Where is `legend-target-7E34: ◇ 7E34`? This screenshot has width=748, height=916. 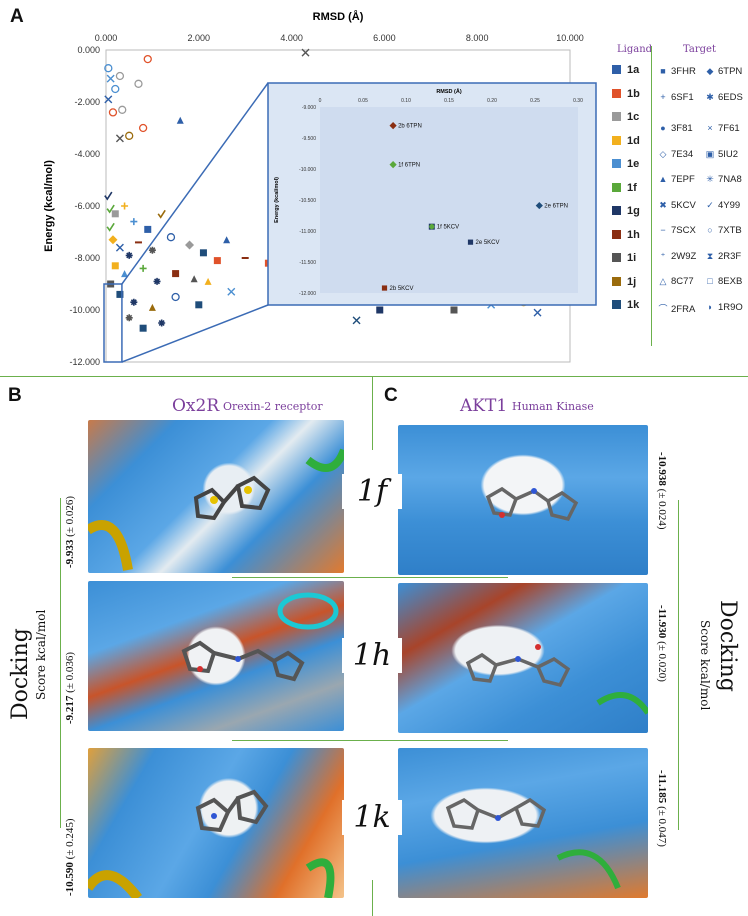
legend-target-7E34: ◇ 7E34 is located at coordinates (676, 154).